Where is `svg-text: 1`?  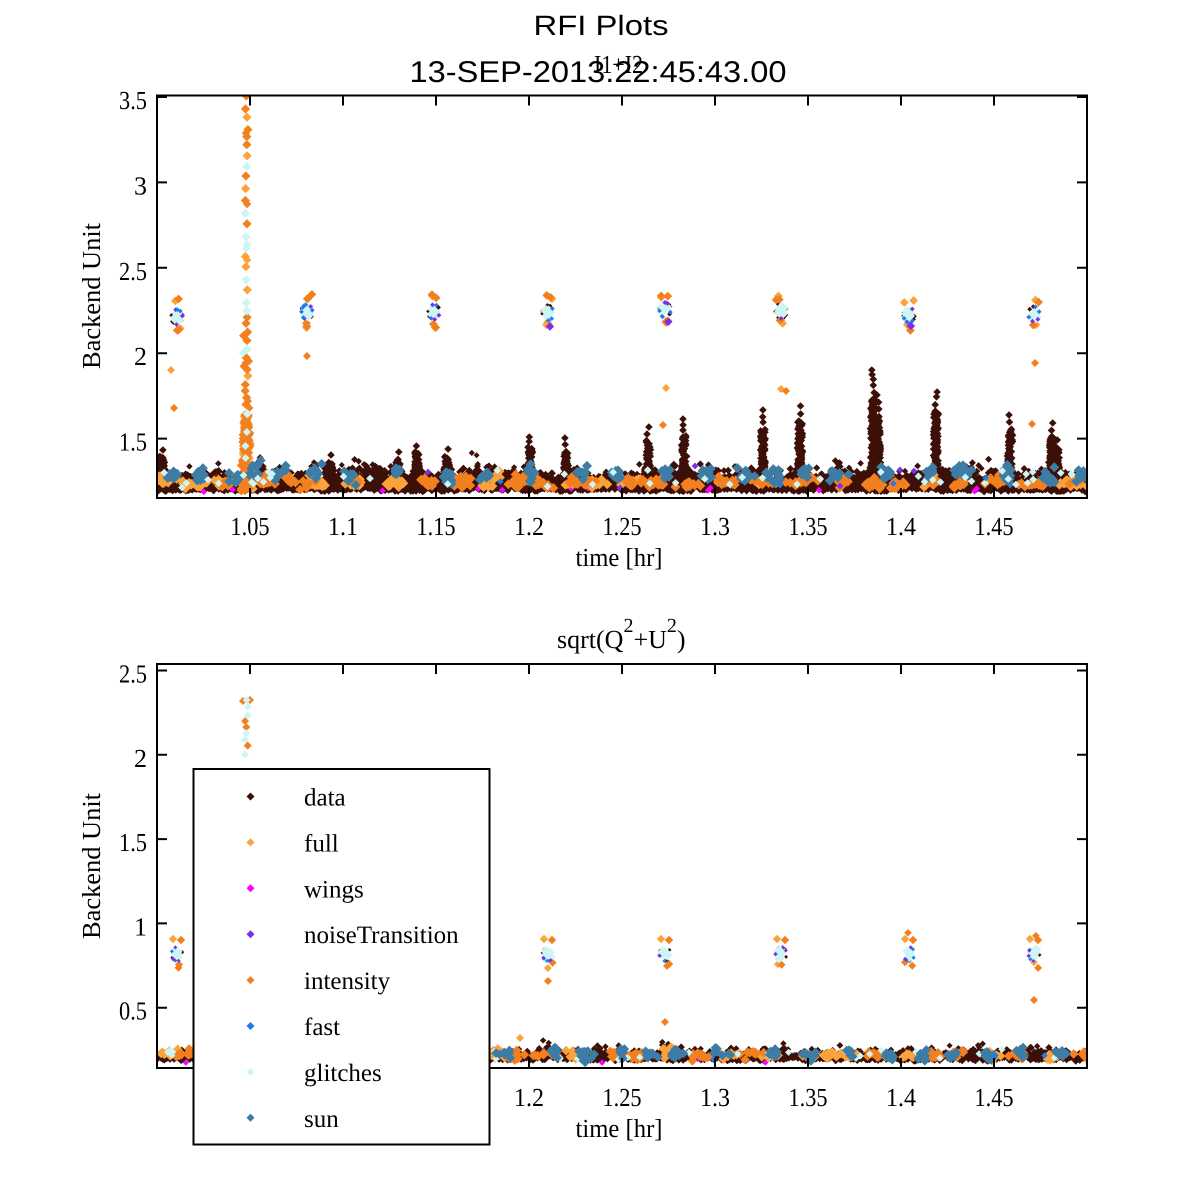
svg-text: 1 is located at coordinates (140, 926).